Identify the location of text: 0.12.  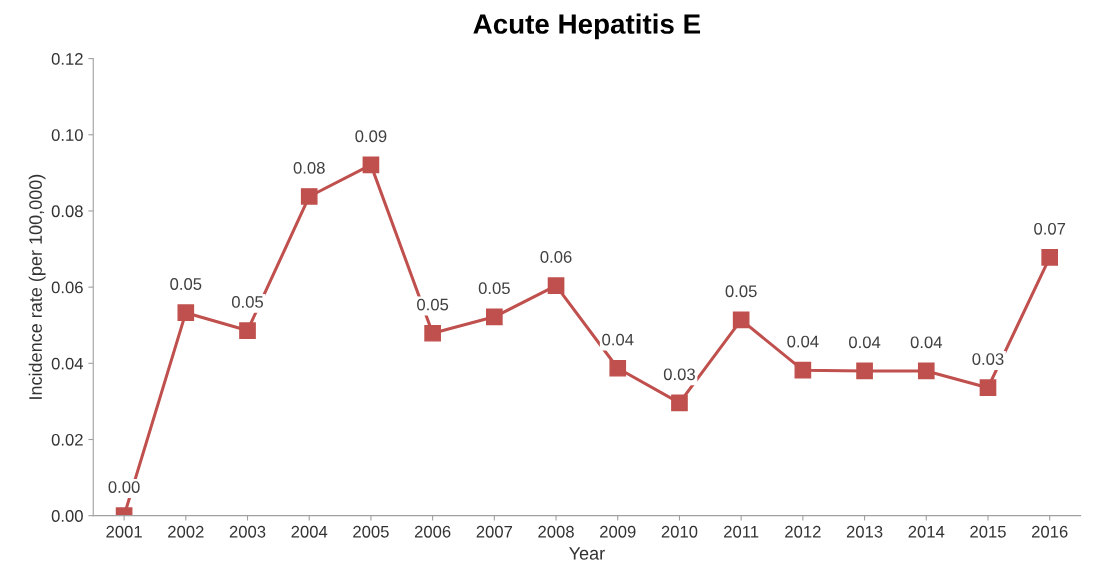
(67, 59).